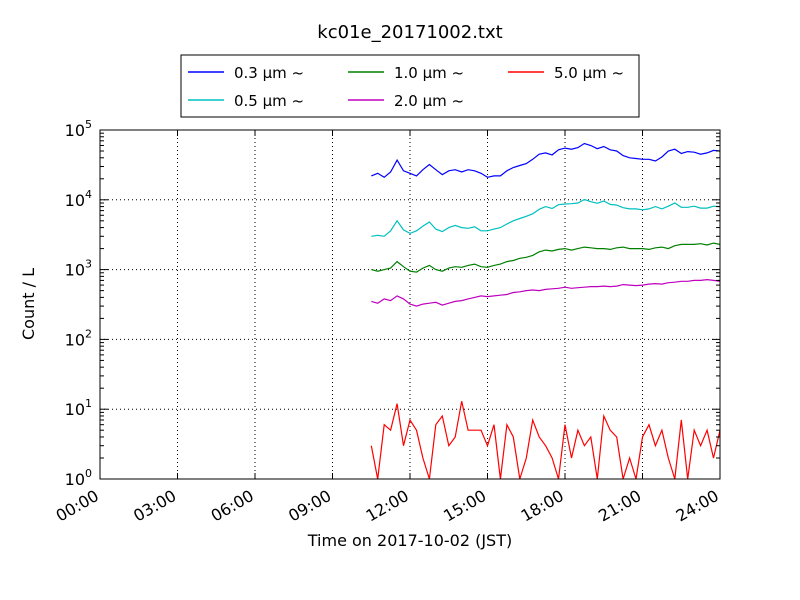 The width and height of the screenshot is (800, 600). I want to click on y-tick-label: 10¹, so click(78, 408).